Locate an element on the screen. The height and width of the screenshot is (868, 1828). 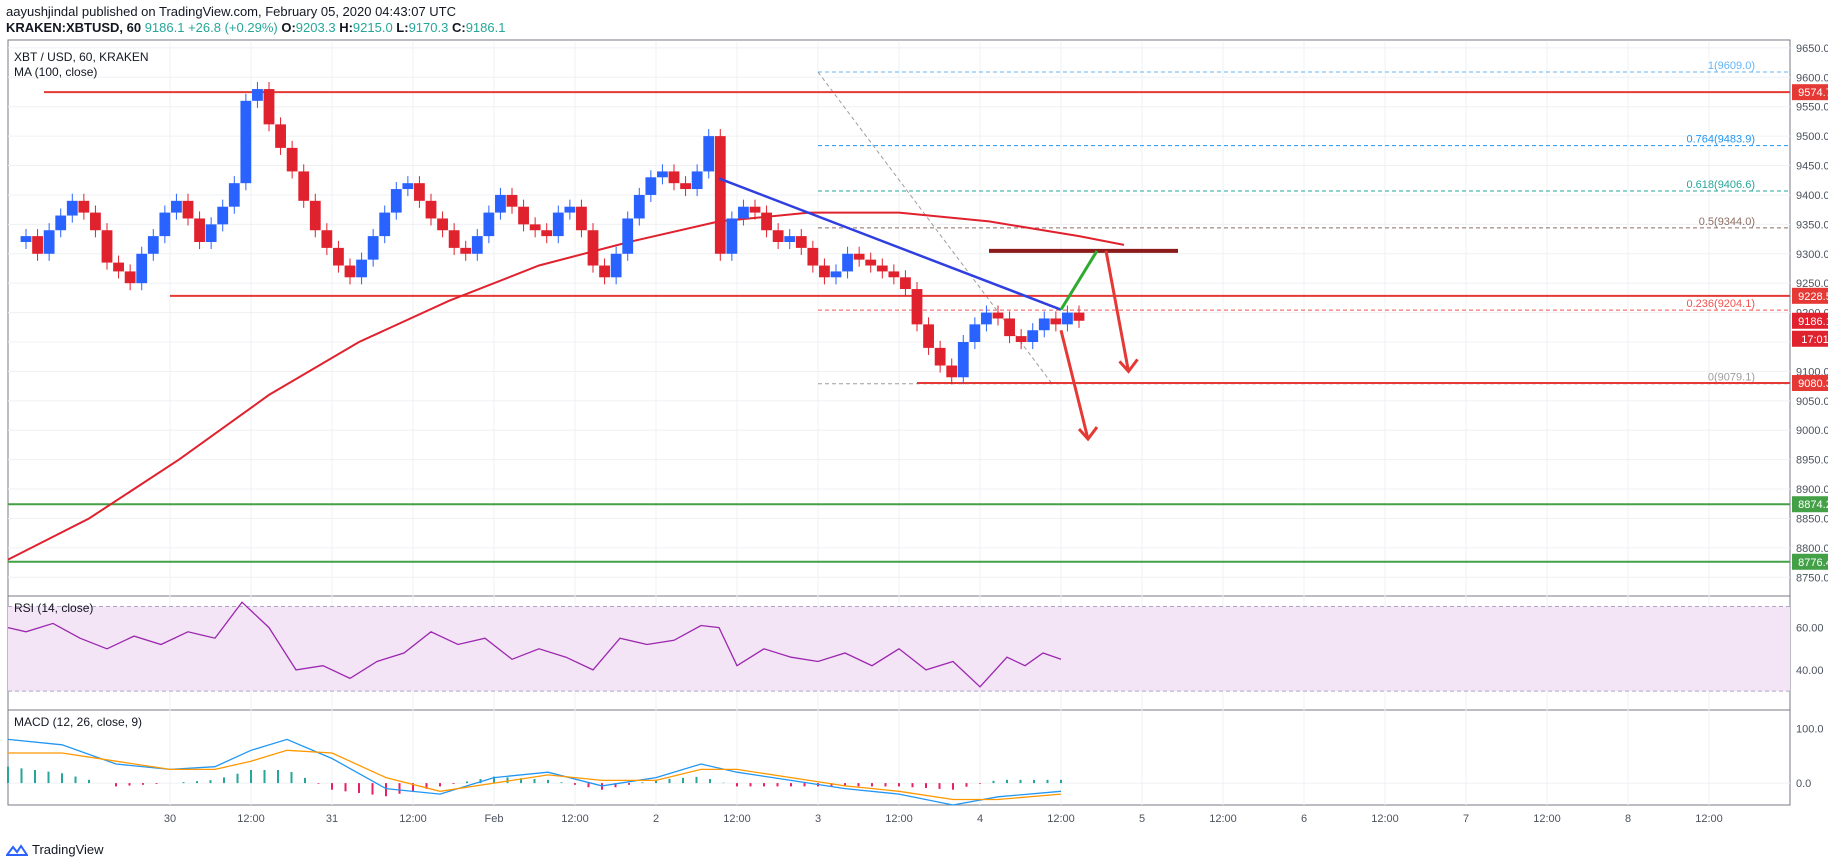
price-tag-label: 9080.3 is located at coordinates (1813, 384).